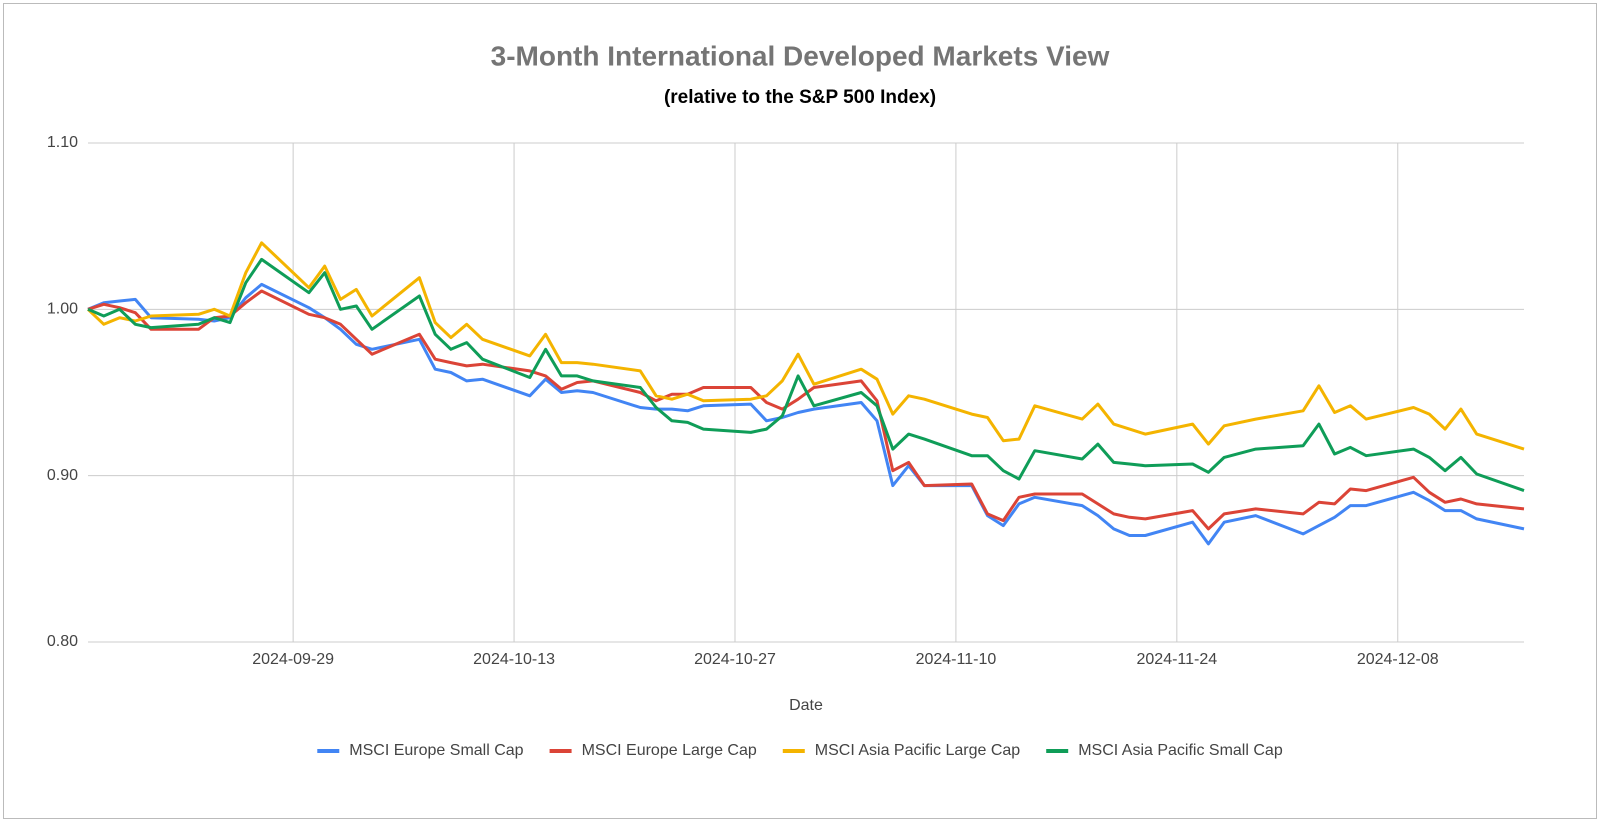  I want to click on legend-label: MSCI Europe Large Cap, so click(669, 750).